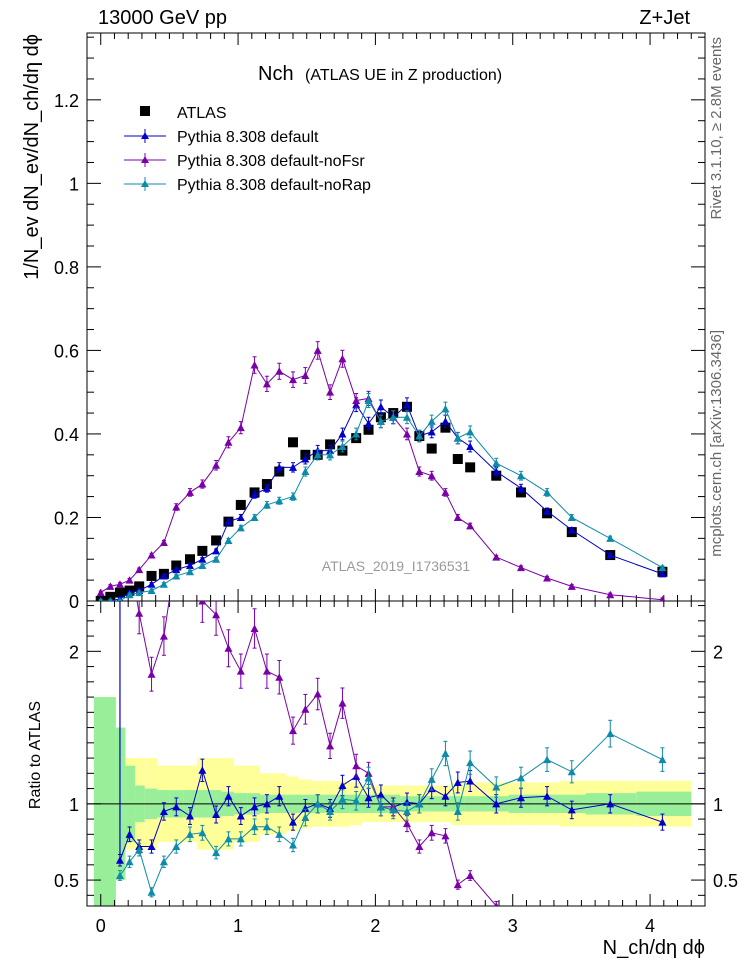  What do you see at coordinates (248, 137) in the screenshot?
I see `legend-label: Pythia 8.308 default` at bounding box center [248, 137].